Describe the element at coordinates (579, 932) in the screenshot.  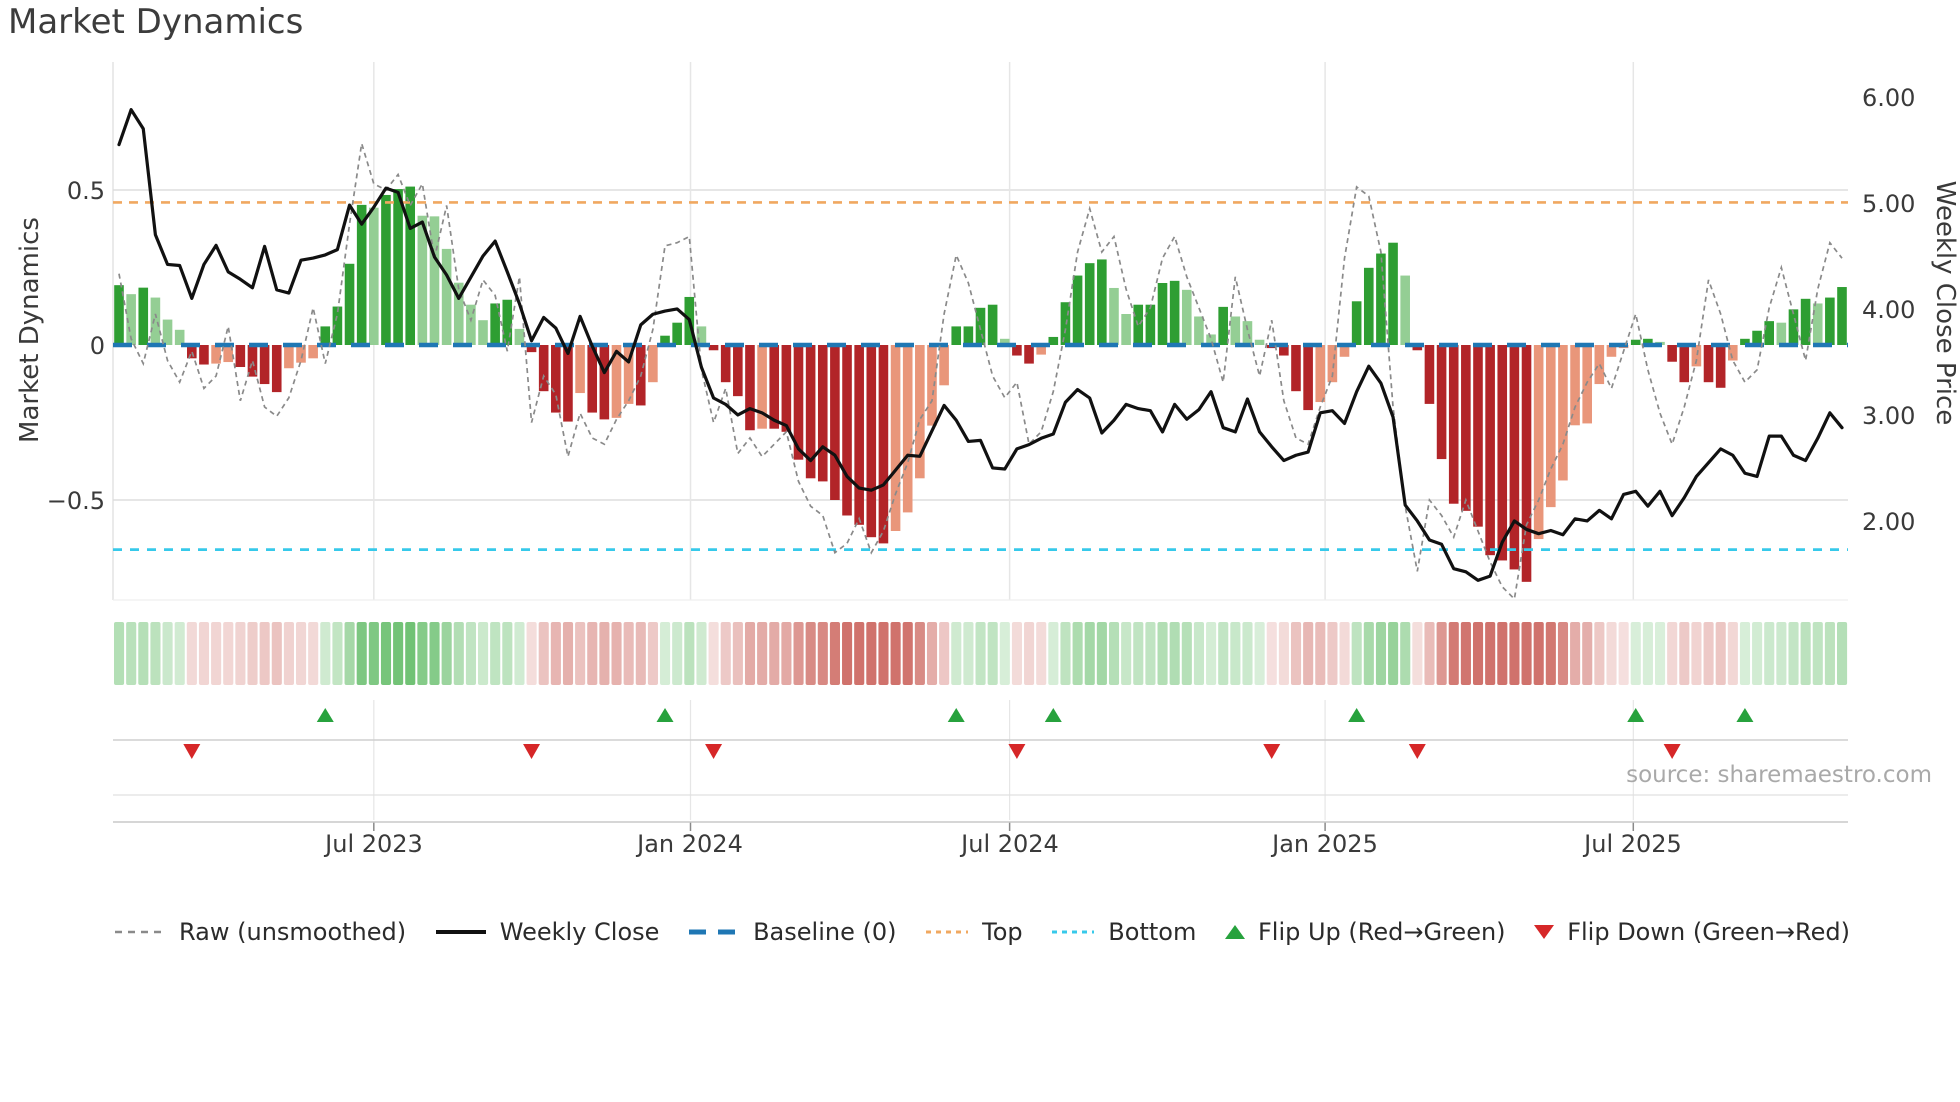
I see `legend-label-weekly-close: Weekly Close` at that location.